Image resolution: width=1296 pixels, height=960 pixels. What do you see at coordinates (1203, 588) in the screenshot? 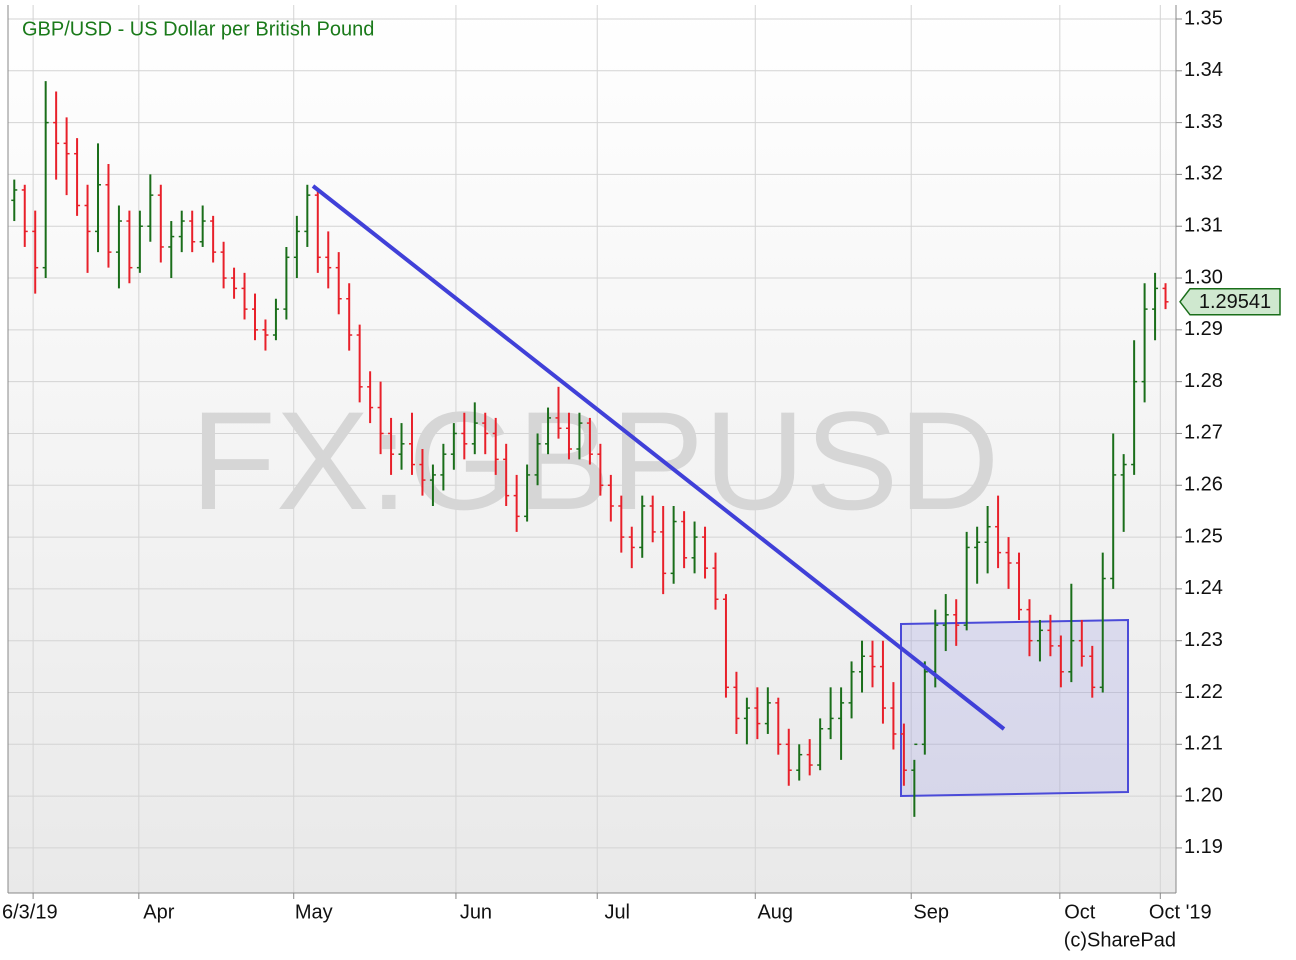
I see `y-tick-label: 1.24` at bounding box center [1203, 588].